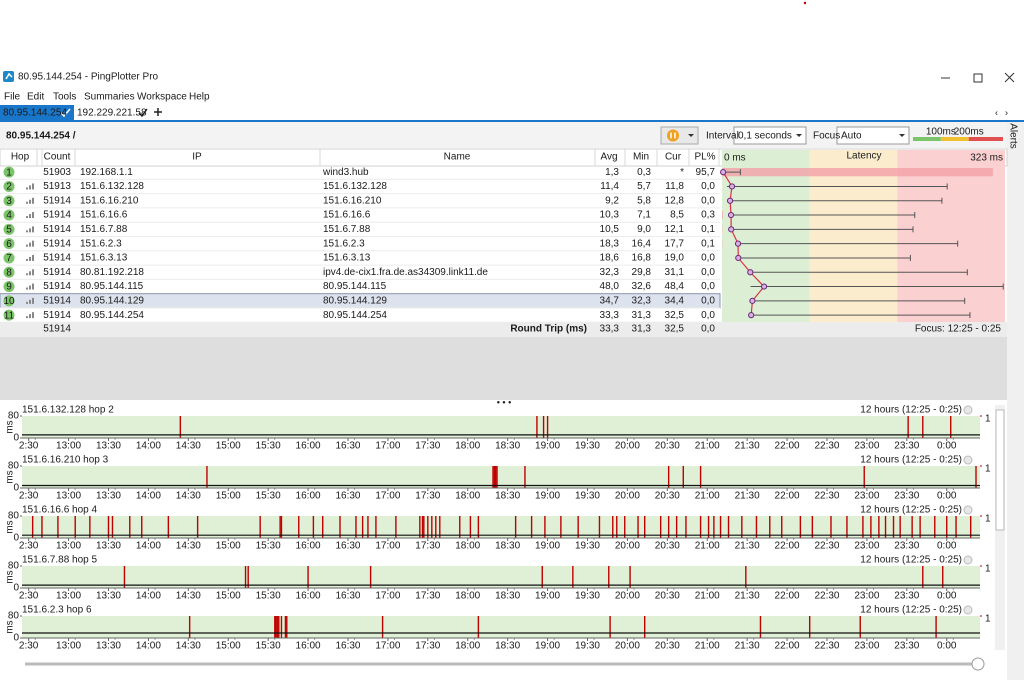 This screenshot has width=1024, height=680. I want to click on maximize-button, so click(978, 78).